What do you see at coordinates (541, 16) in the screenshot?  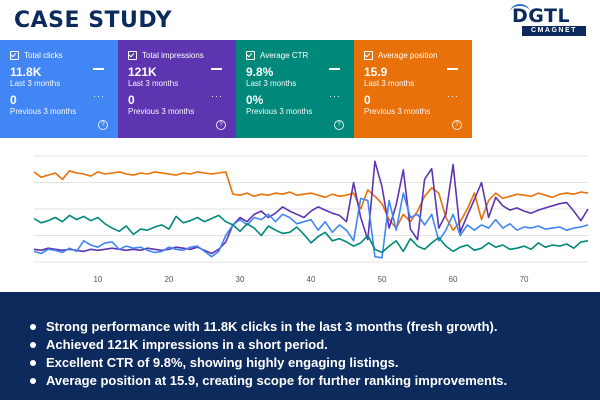 I see `logo-text: DGTL` at bounding box center [541, 16].